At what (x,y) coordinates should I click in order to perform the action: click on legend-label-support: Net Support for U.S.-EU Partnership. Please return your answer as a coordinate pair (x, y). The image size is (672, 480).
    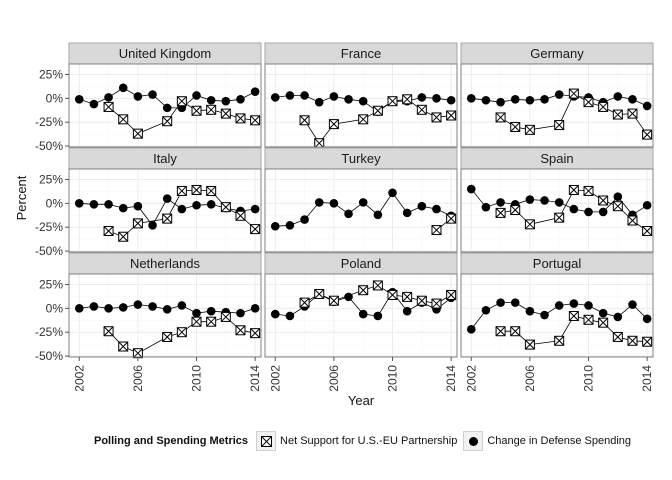
    Looking at the image, I should click on (369, 441).